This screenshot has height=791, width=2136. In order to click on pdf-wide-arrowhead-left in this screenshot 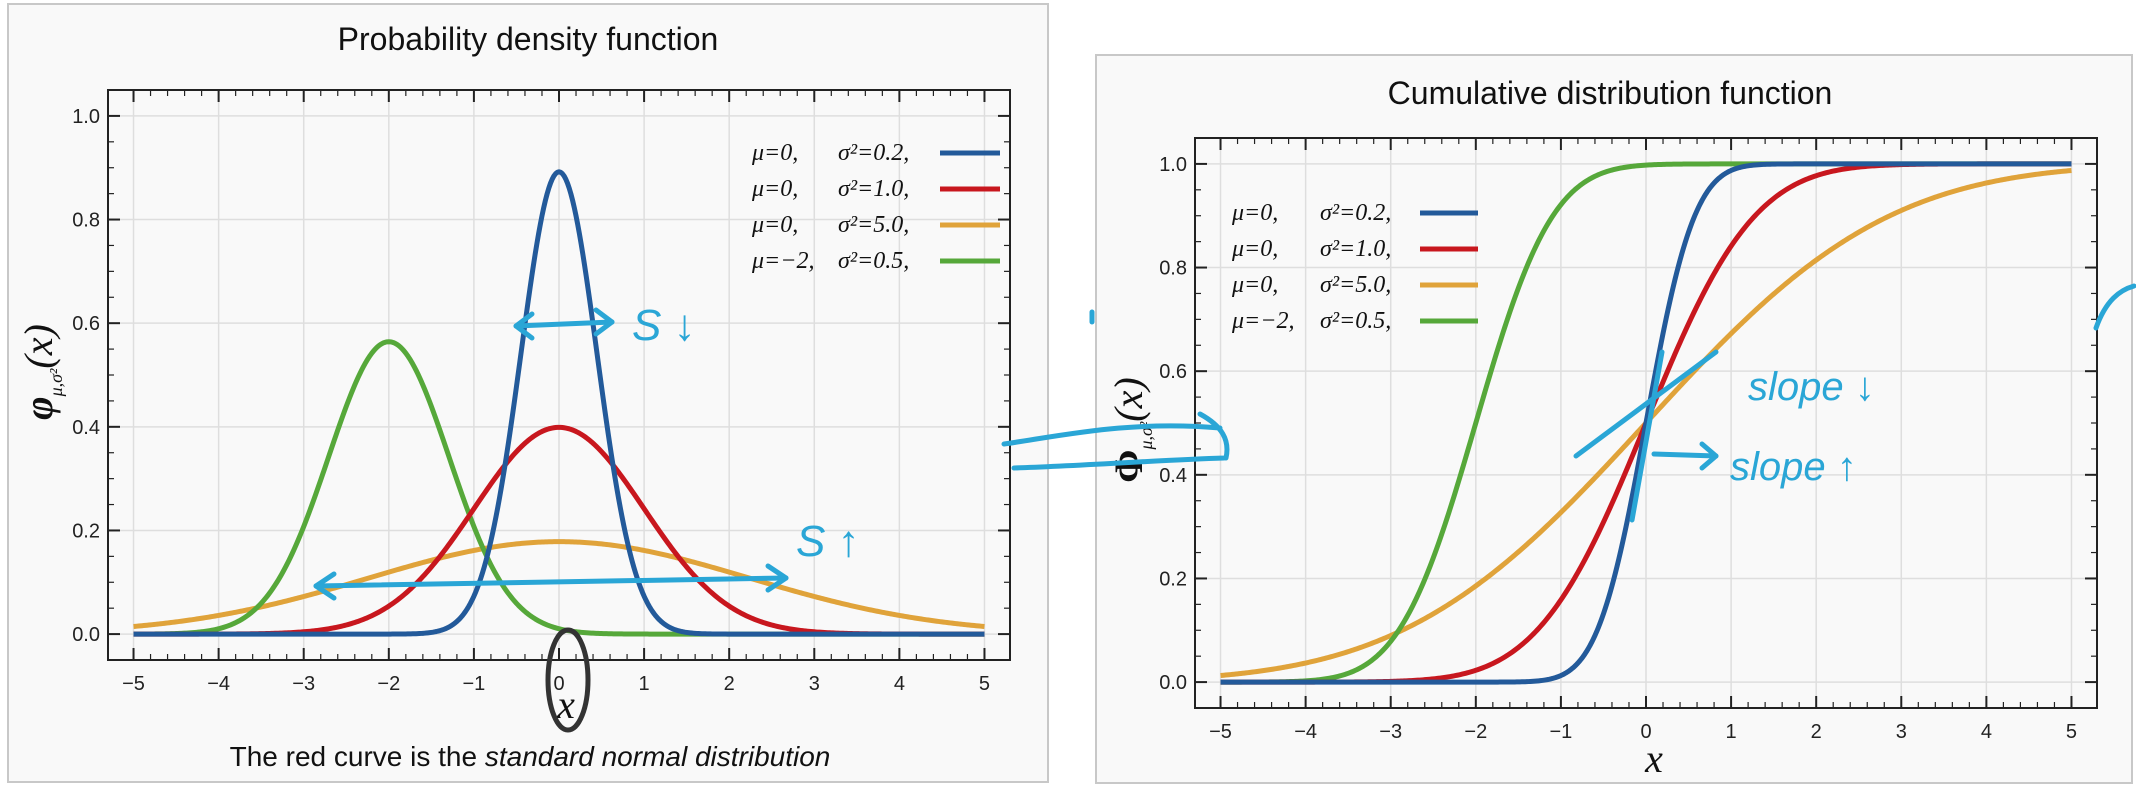, I will do `click(325, 586)`.